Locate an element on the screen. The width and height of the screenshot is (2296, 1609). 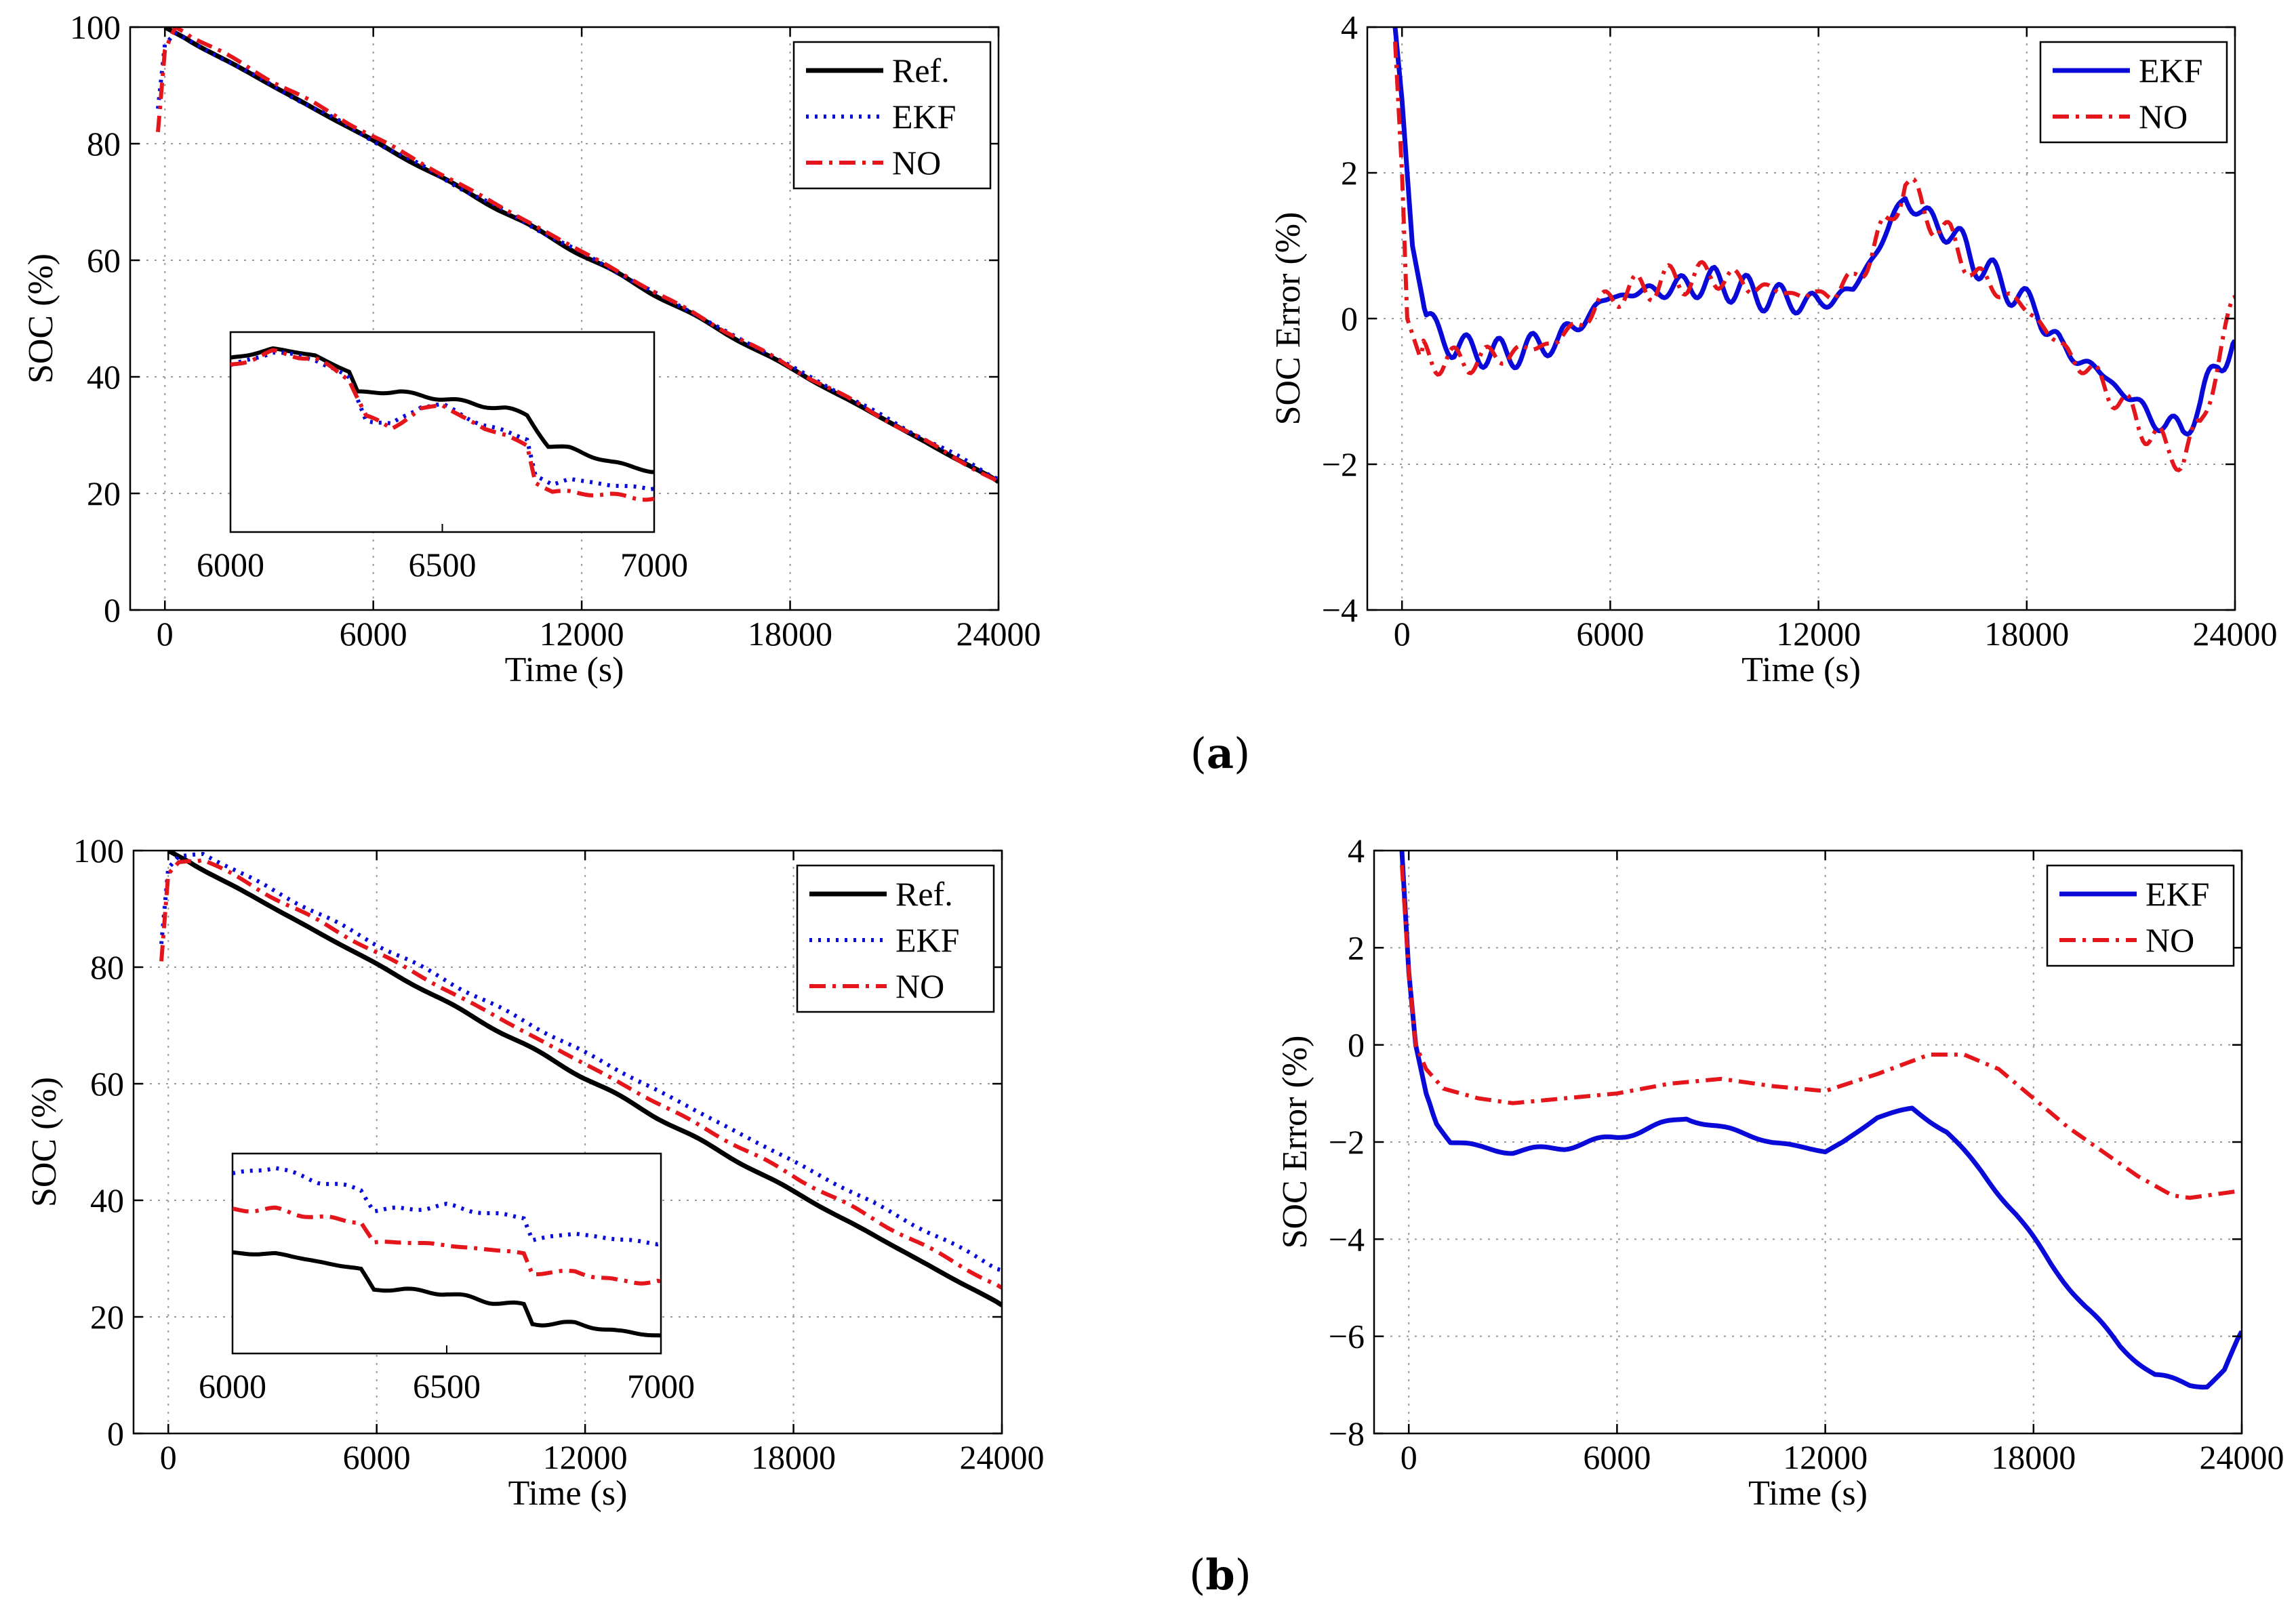
y-tick-label: −8 is located at coordinates (1347, 1433).